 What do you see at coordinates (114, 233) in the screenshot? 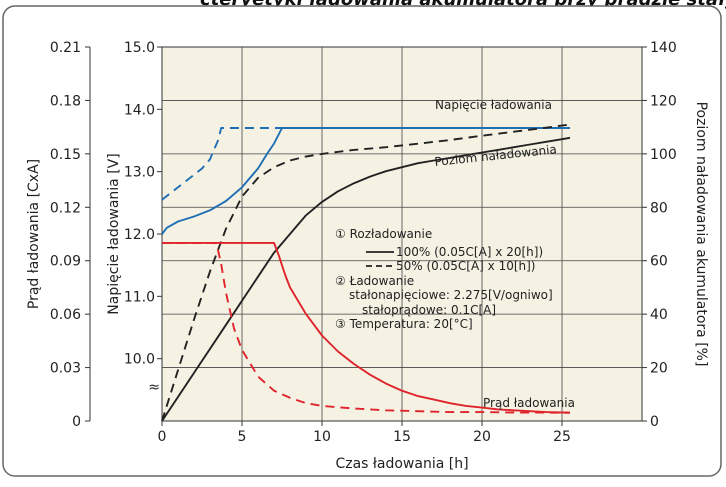
I see `y-axis-label-voltage: Napięcie ładowania [V]` at bounding box center [114, 233].